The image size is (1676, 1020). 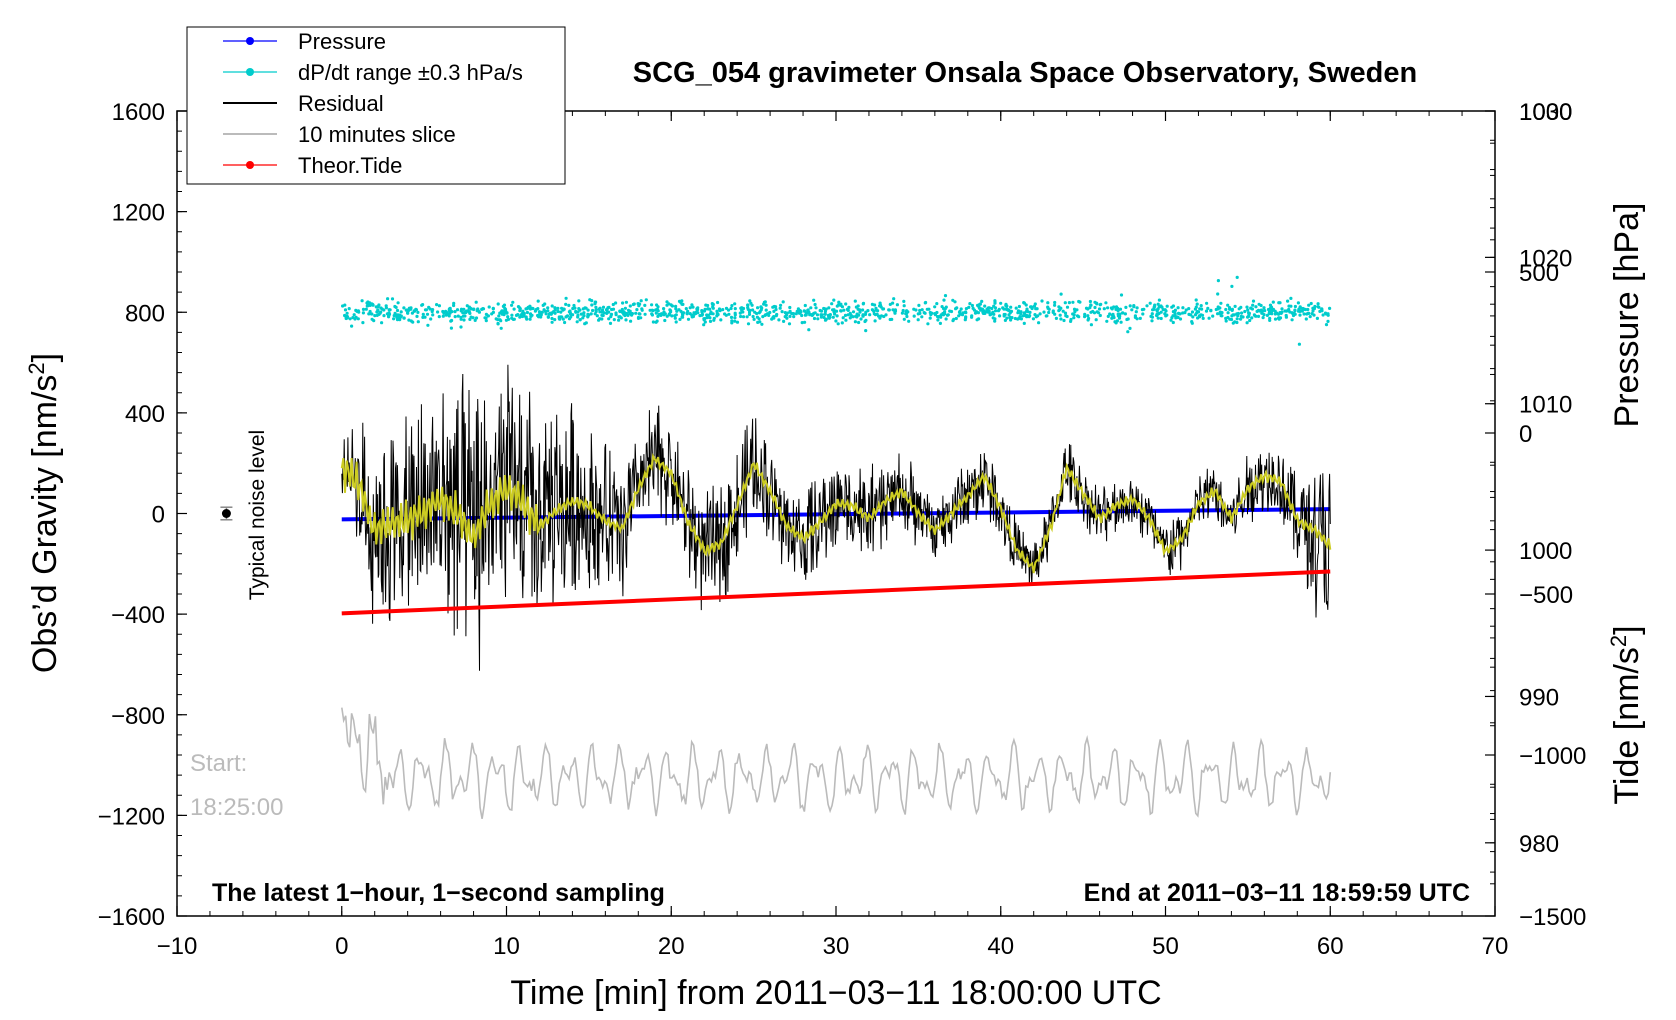 I want to click on left-tick-label: −1200, so click(x=131, y=816).